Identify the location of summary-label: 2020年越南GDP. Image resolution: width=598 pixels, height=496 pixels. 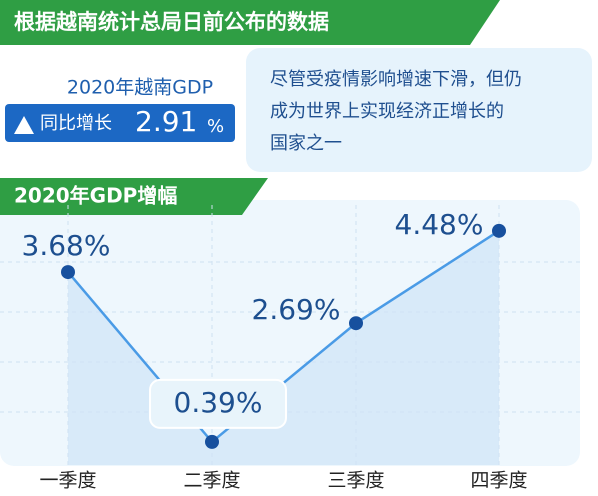
(140, 88).